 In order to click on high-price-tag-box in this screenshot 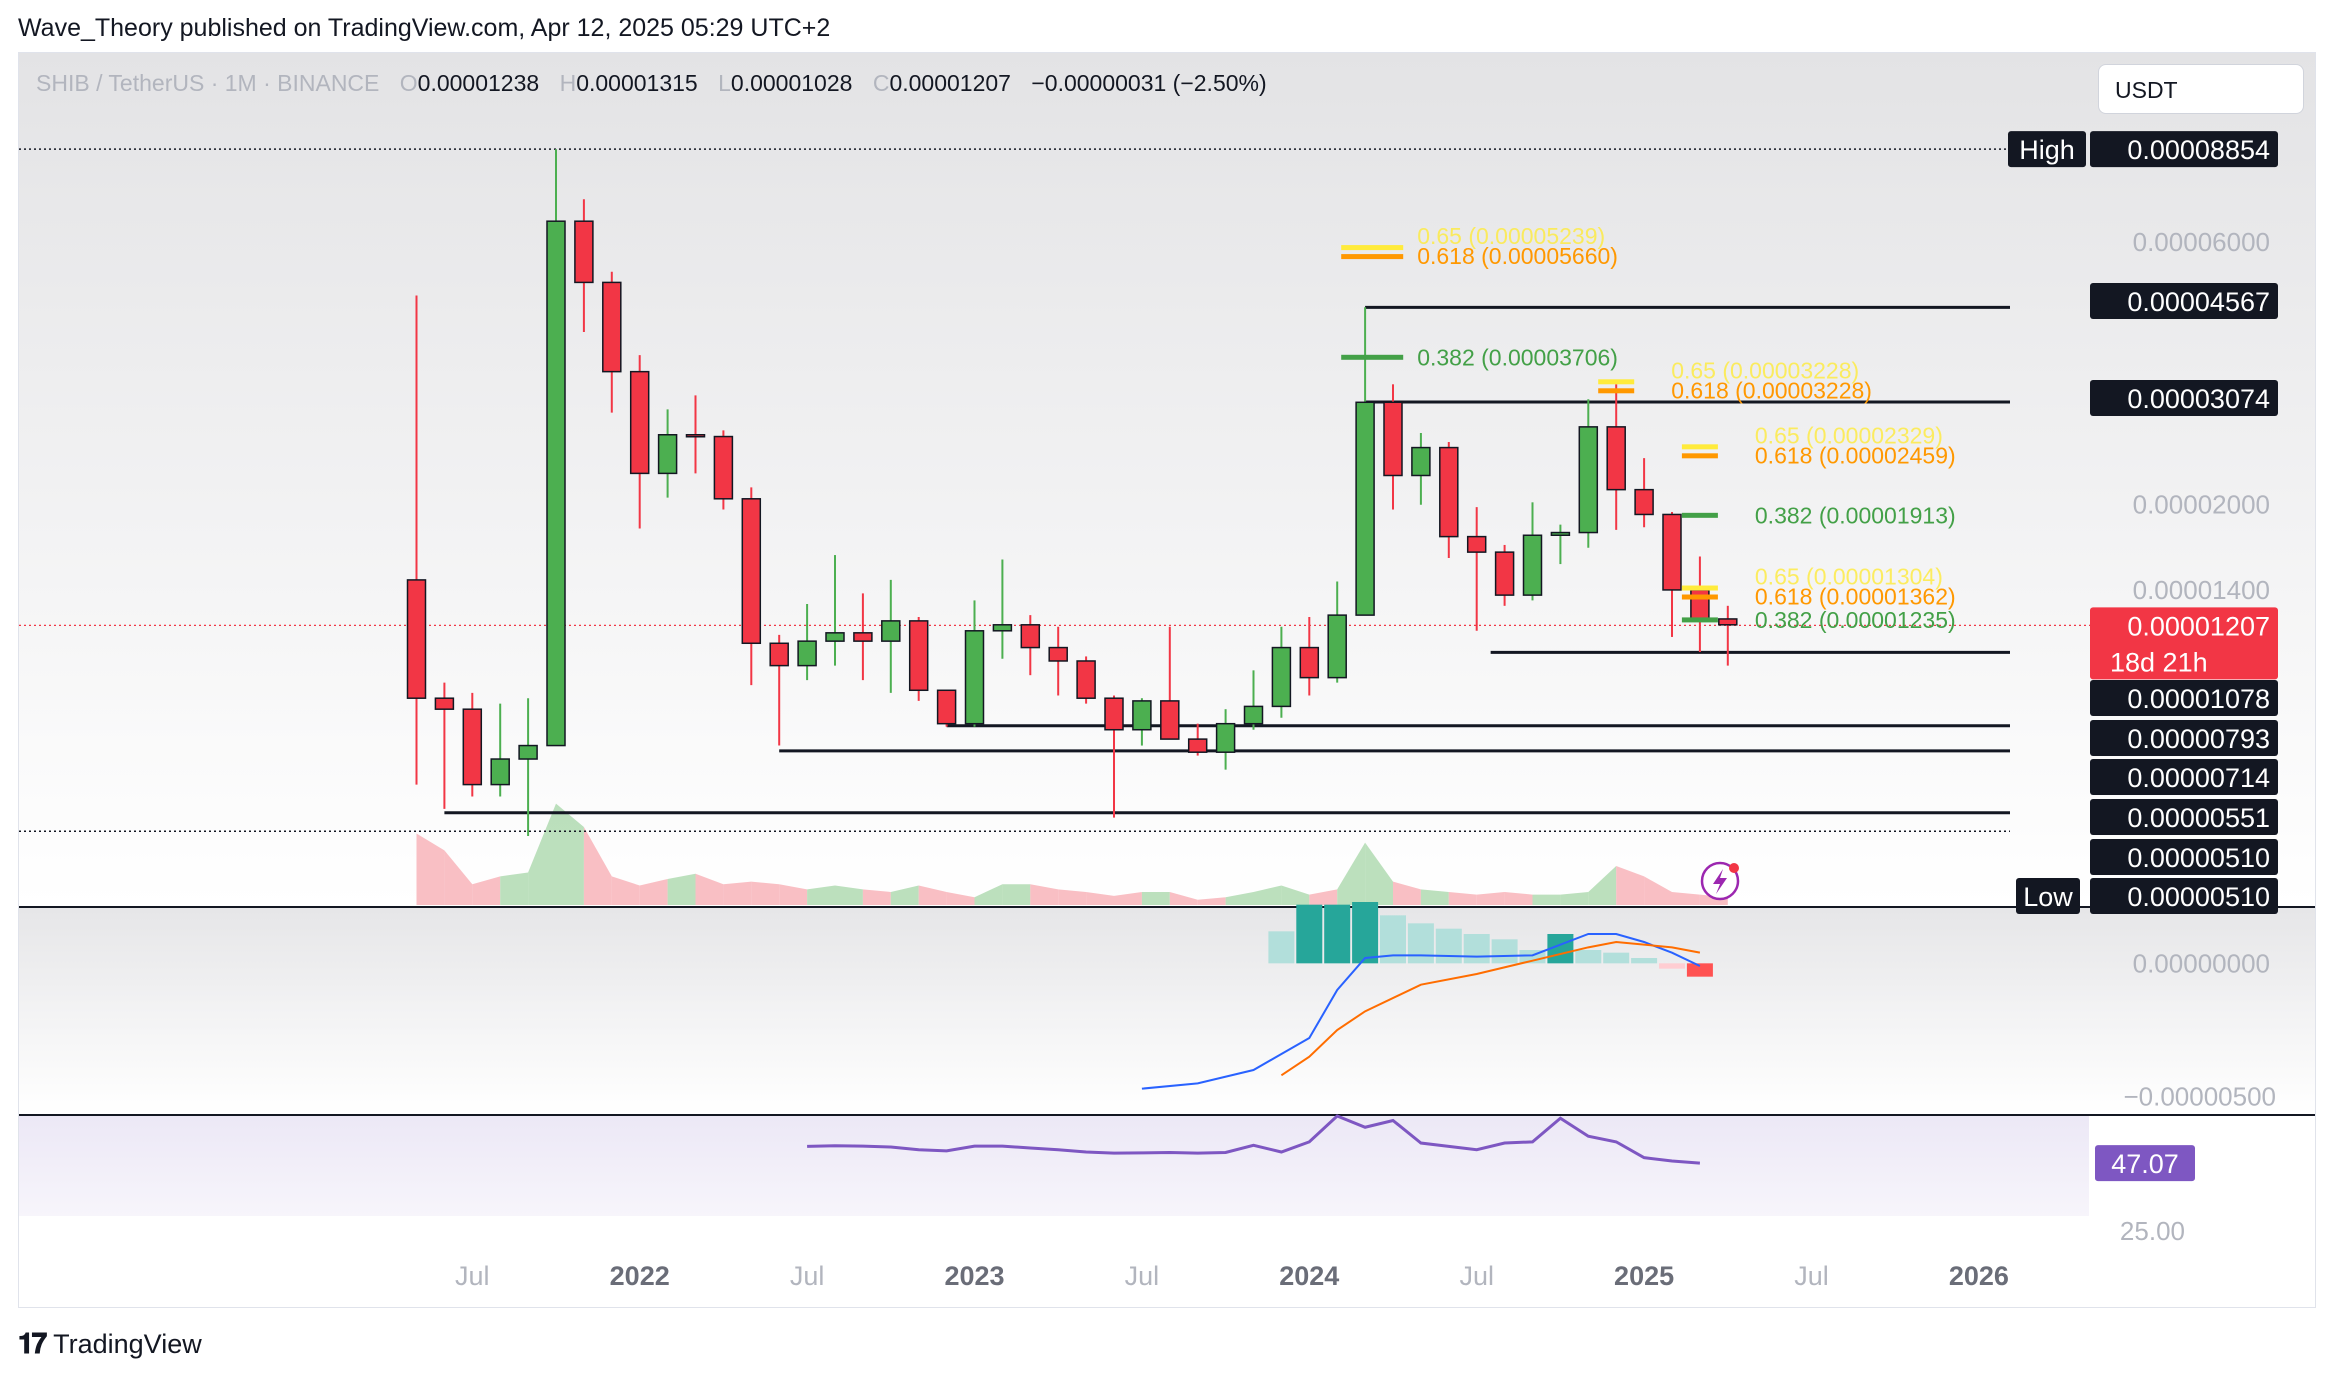, I will do `click(2184, 149)`.